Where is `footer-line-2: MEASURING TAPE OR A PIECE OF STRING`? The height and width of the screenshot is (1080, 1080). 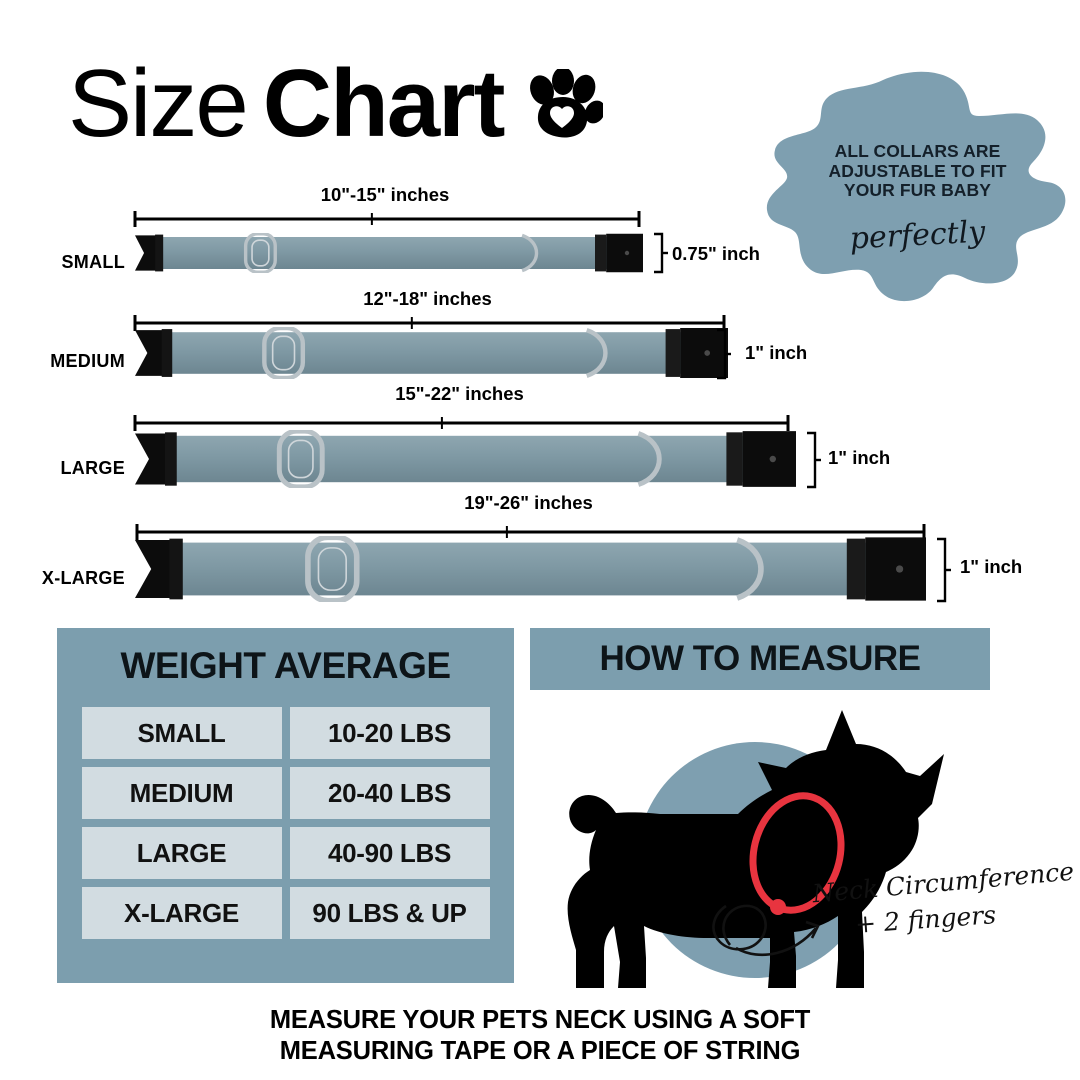 footer-line-2: MEASURING TAPE OR A PIECE OF STRING is located at coordinates (540, 1050).